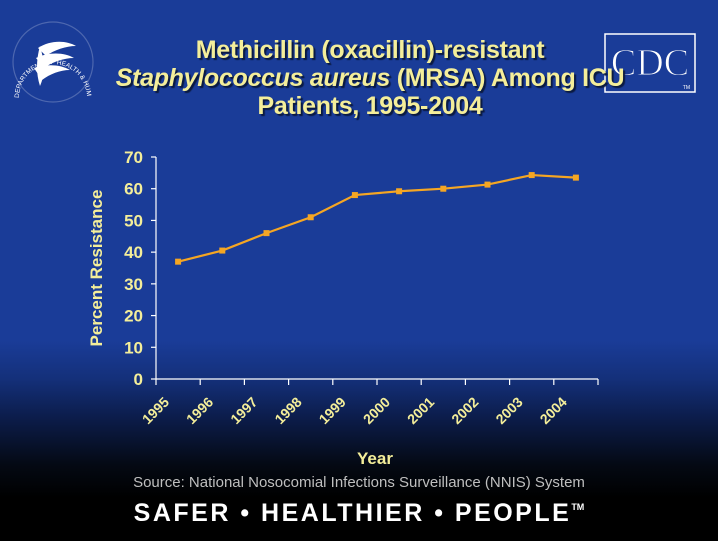 Image resolution: width=718 pixels, height=541 pixels. What do you see at coordinates (133, 284) in the screenshot?
I see `y-tick-label: 30` at bounding box center [133, 284].